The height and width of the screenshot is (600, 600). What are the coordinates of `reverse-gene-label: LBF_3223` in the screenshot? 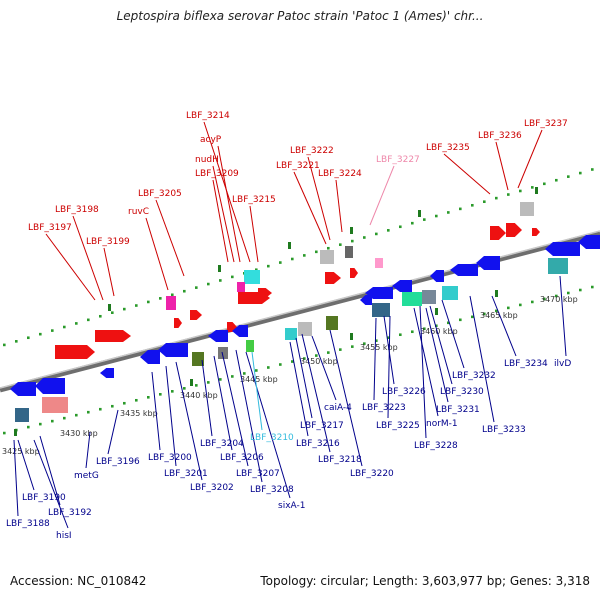 It's located at (384, 408).